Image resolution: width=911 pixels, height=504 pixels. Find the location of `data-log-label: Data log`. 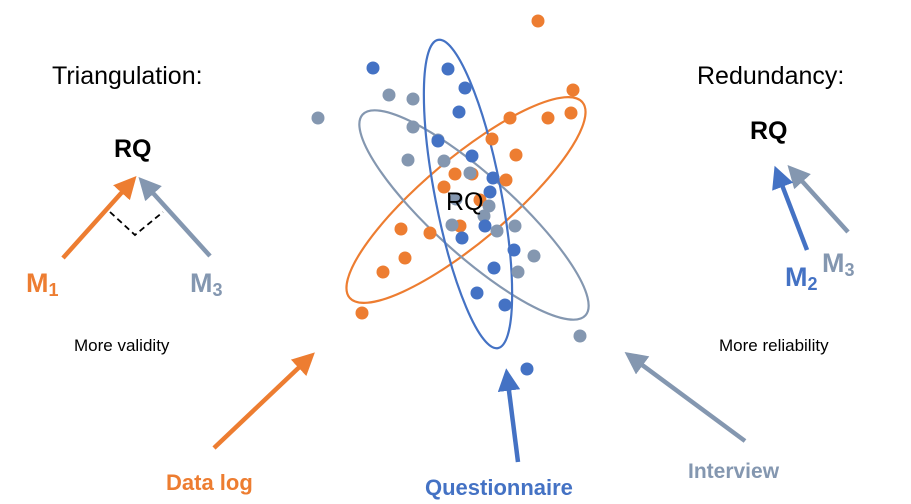

data-log-label: Data log is located at coordinates (209, 482).